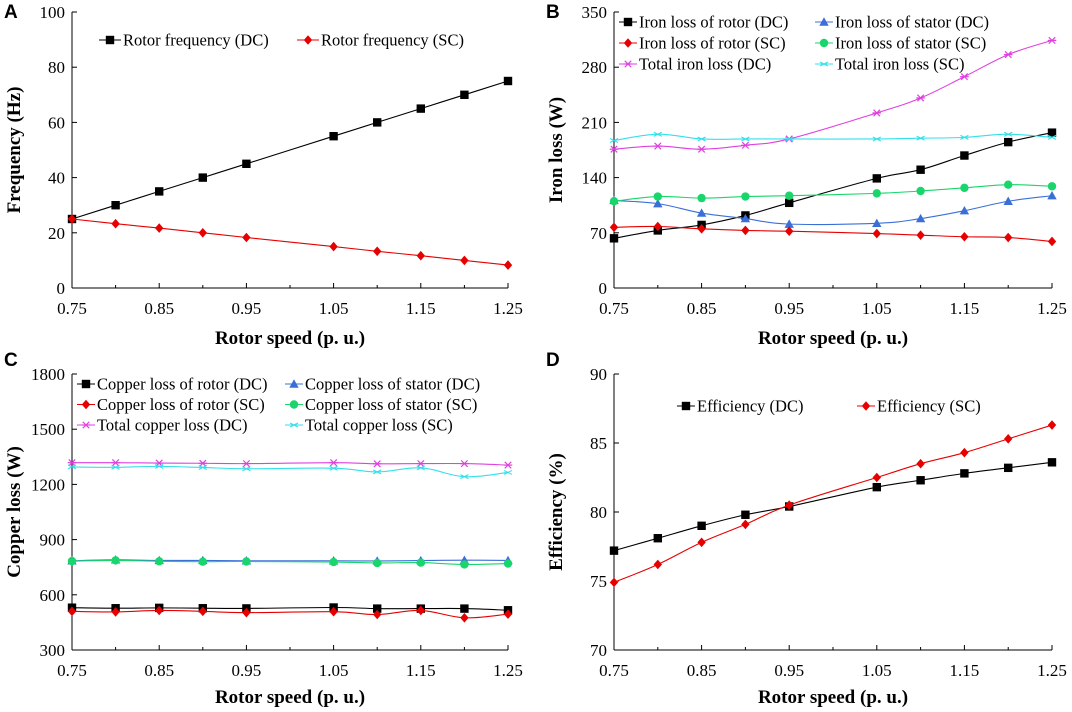 Image resolution: width=1072 pixels, height=712 pixels. I want to click on legend-label: Total iron loss (DC), so click(705, 64).